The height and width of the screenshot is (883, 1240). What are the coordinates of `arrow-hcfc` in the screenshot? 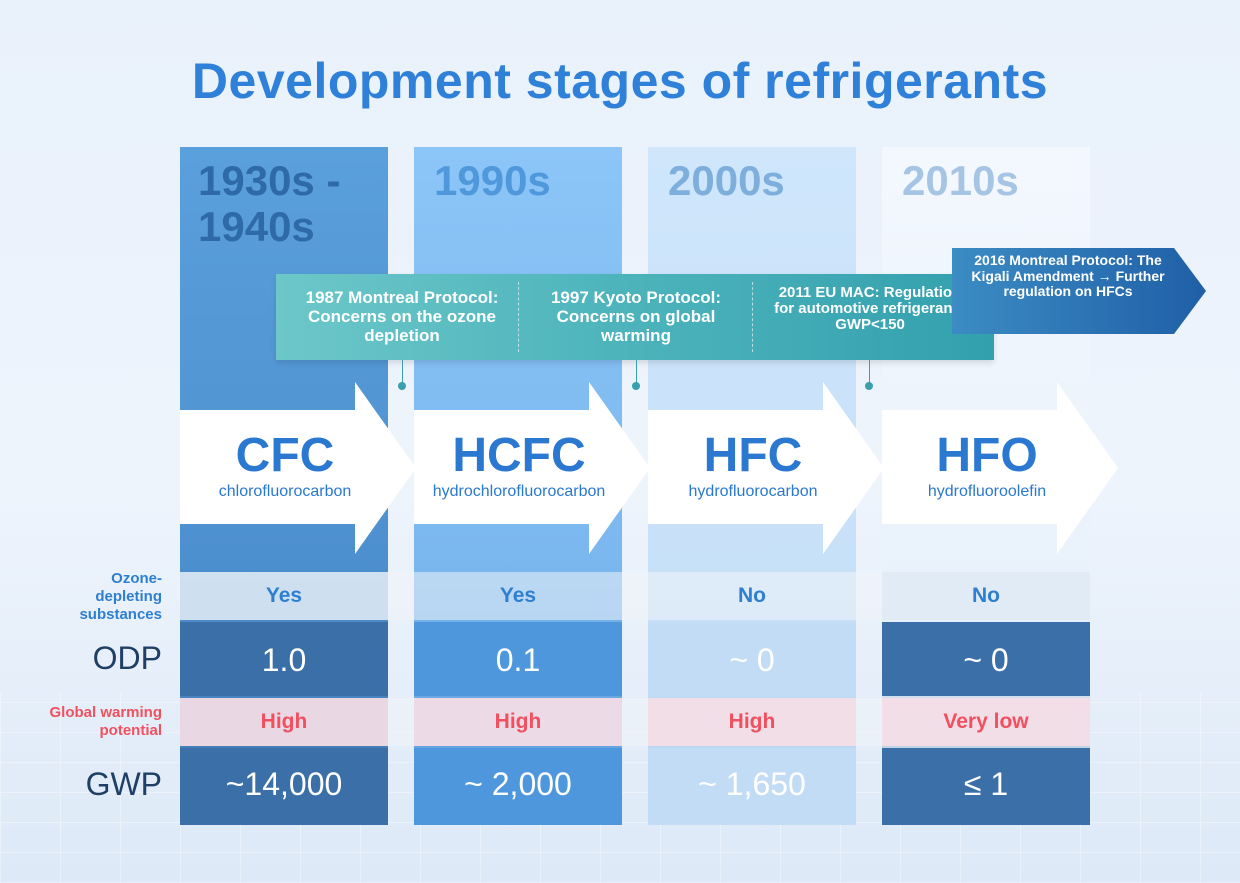 It's located at (532, 468).